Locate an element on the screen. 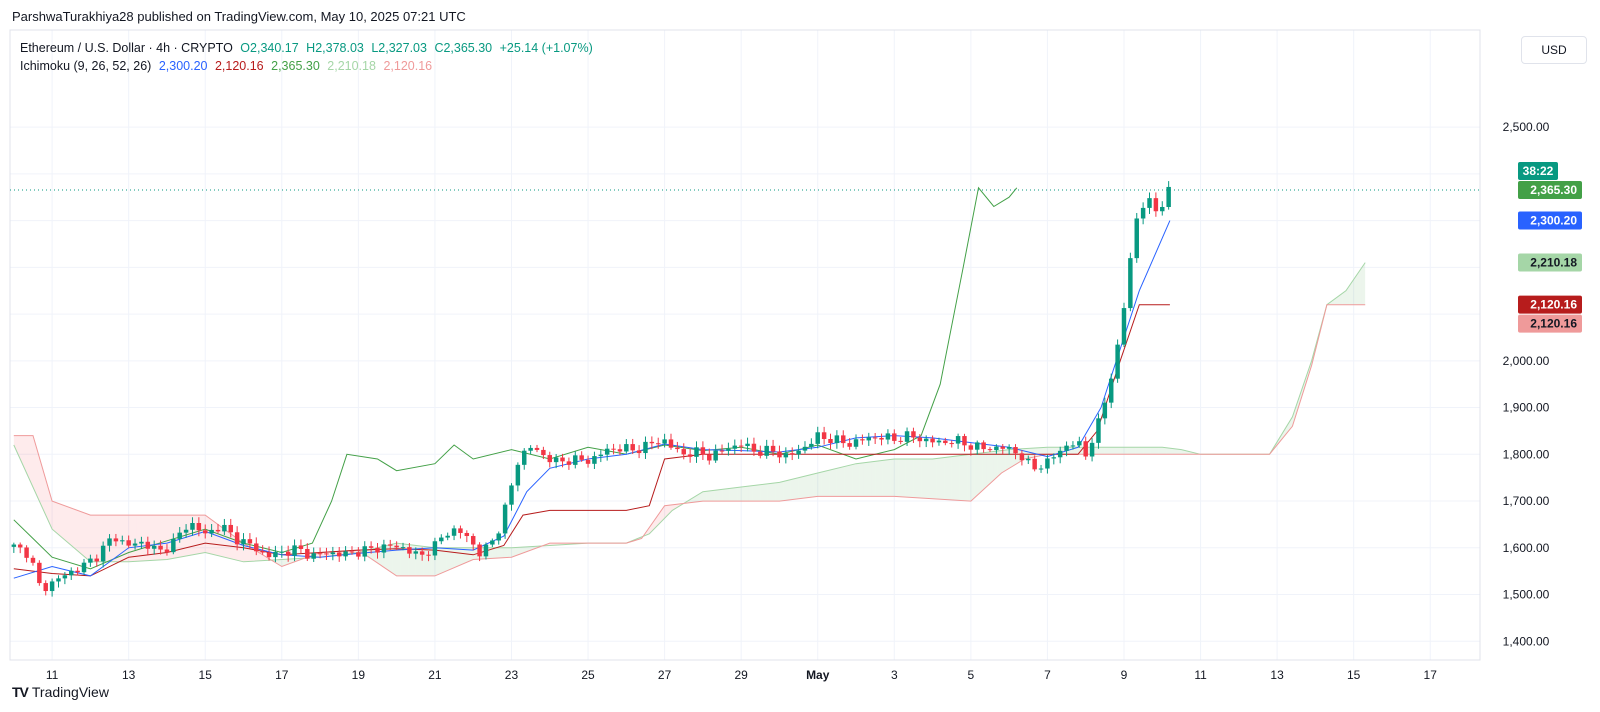 The height and width of the screenshot is (712, 1600). symbol-name: Ethereum / U.S. Dollar · 4h · CRYPTO is located at coordinates (126, 48).